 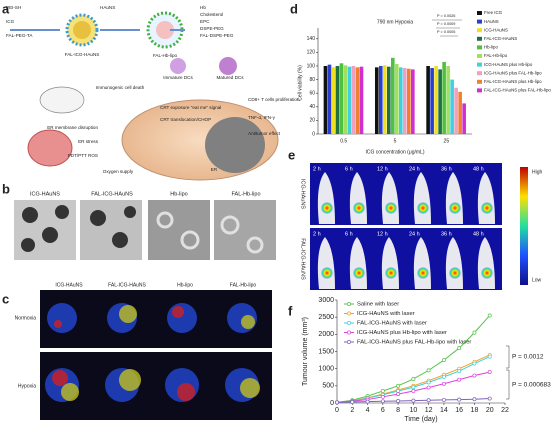 What do you see at coordinates (402, 333) in the screenshot?
I see `legend-label: ICG-HAuNS plus Hb-lipo with laser` at bounding box center [402, 333].